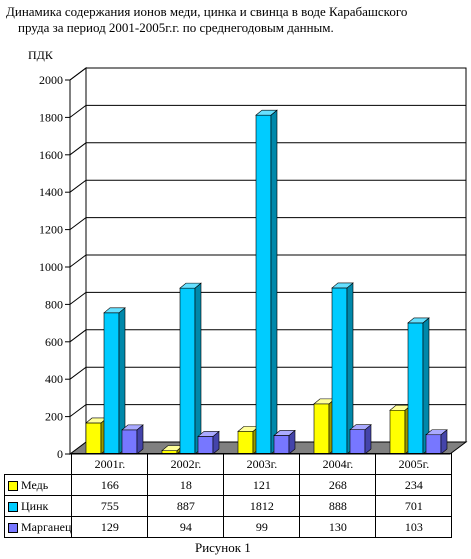 The width and height of the screenshot is (471, 559). I want to click on category-label: 2002г., so click(186, 464).